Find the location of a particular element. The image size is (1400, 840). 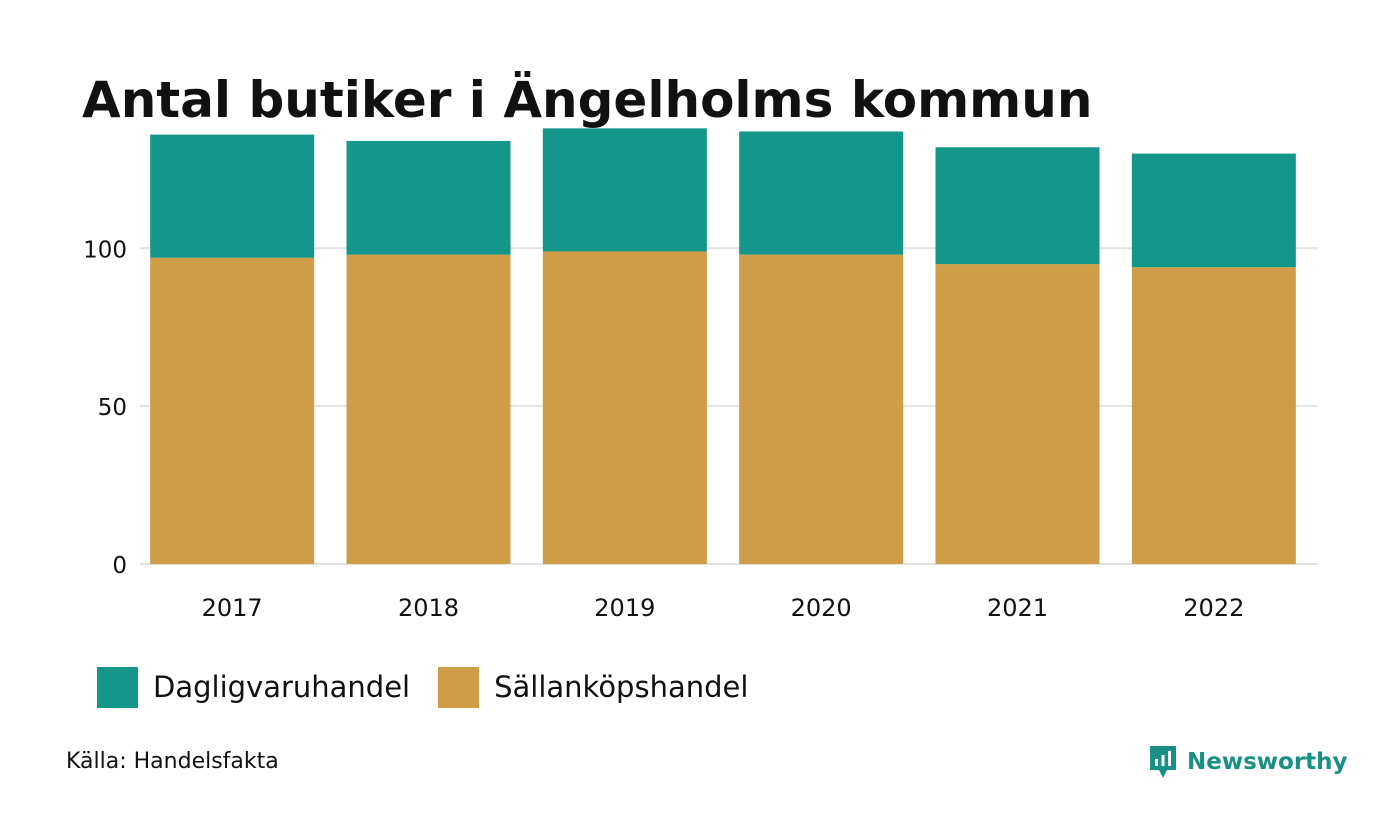

legend-label-dagligvaruhandel: Dagligvaruhandel is located at coordinates (282, 687).